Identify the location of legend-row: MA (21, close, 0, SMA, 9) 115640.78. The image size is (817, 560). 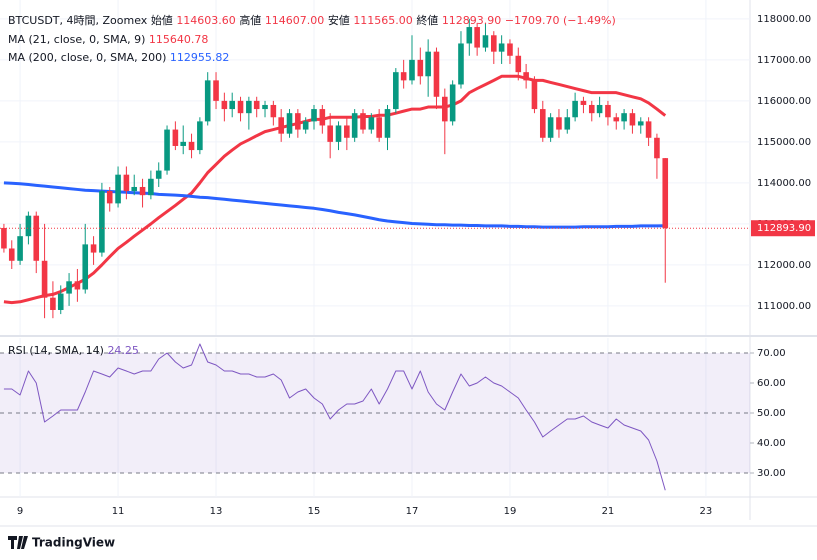
(108, 39).